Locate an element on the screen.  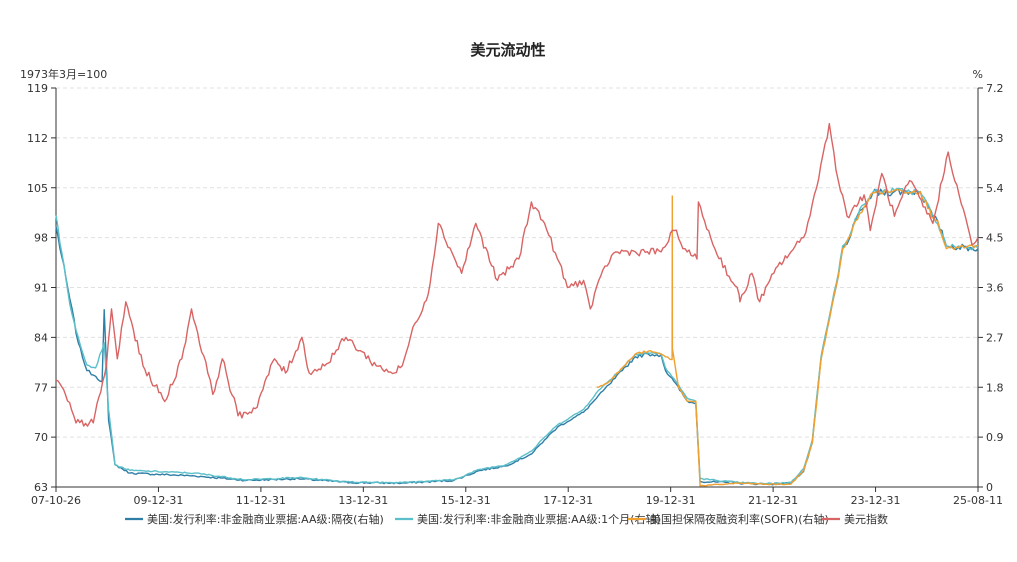
right-tick-label: 4.5 is located at coordinates (995, 238).